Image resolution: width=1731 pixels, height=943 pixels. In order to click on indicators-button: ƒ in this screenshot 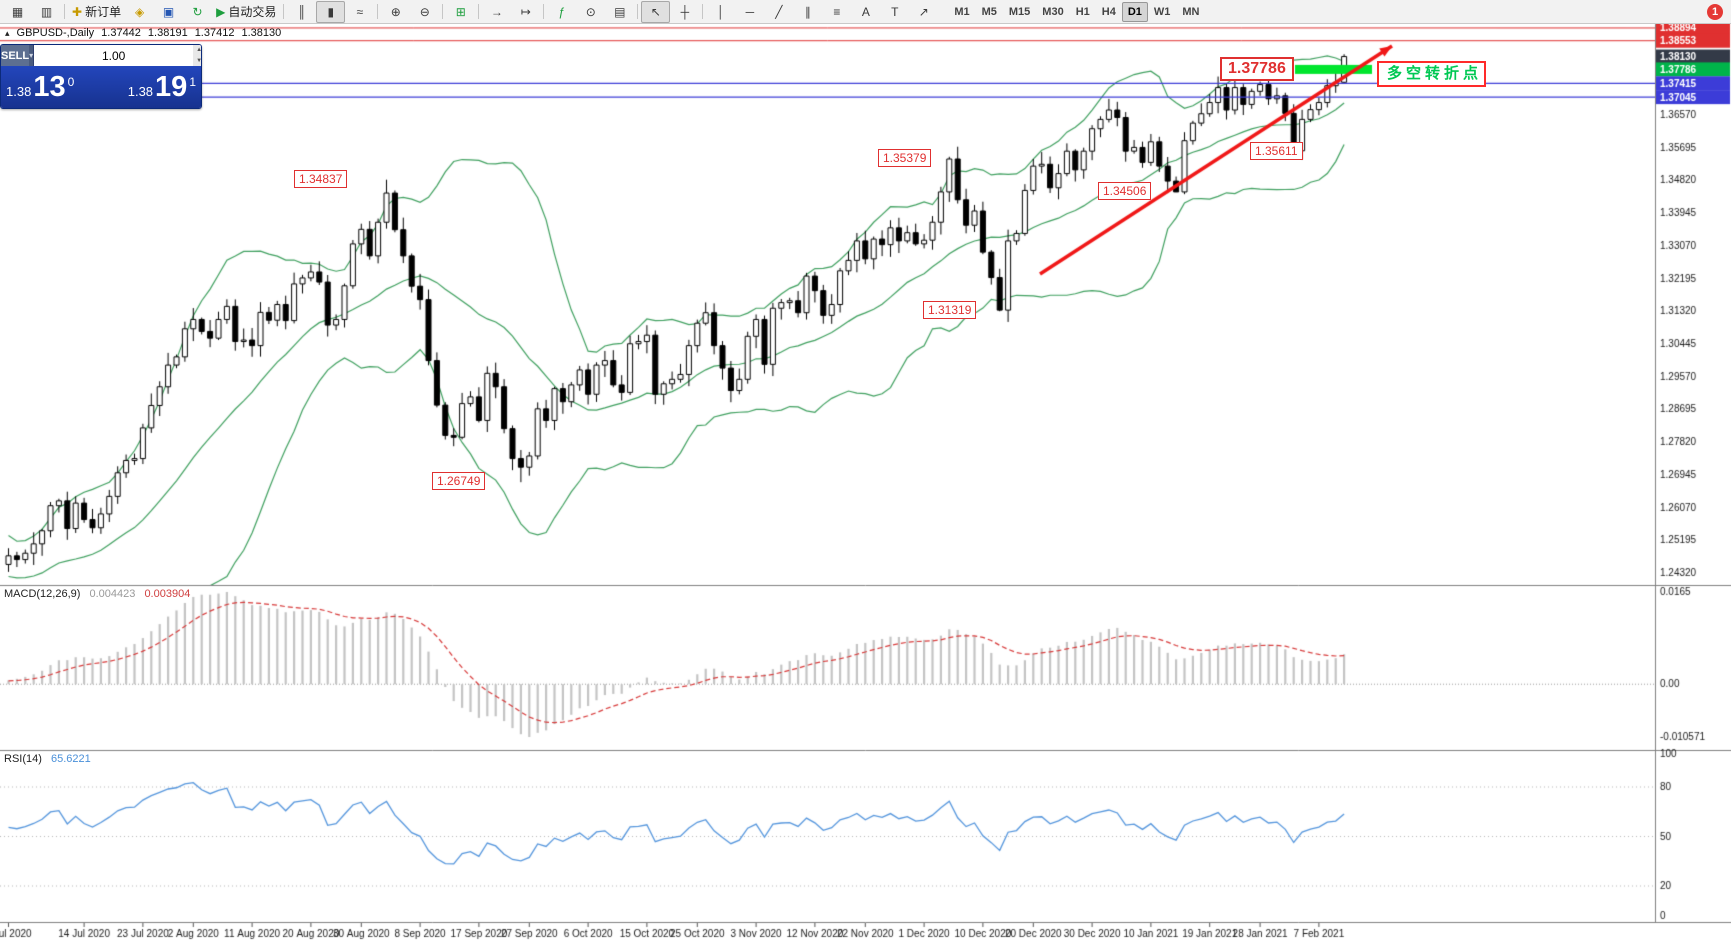, I will do `click(561, 12)`.